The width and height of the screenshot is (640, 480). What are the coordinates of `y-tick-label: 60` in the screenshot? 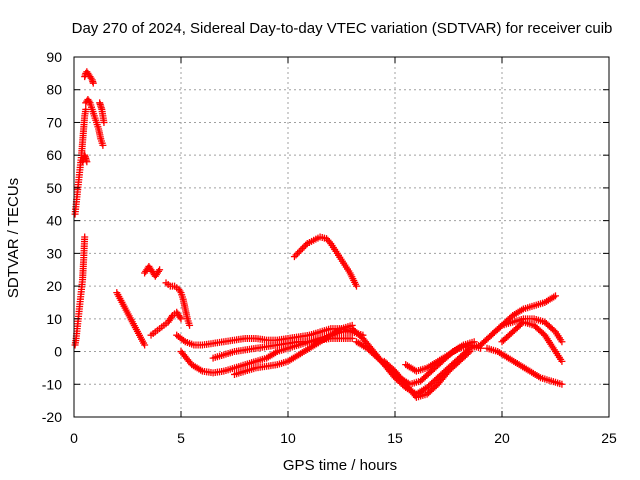 It's located at (54, 155).